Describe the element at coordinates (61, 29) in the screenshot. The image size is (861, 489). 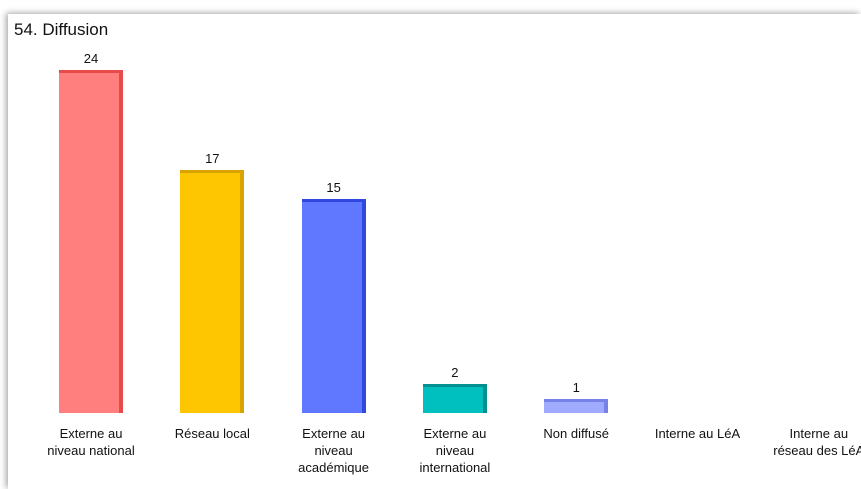
I see `chart-title: 54. Diffusion` at that location.